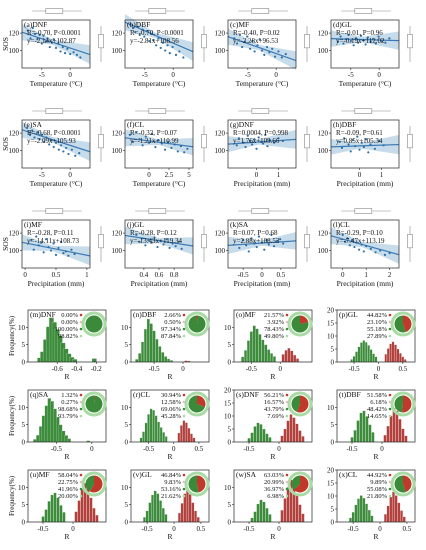 The image size is (426, 550). What do you see at coordinates (274, 489) in the screenshot?
I see `percentage-label: 36.97%` at bounding box center [274, 489].